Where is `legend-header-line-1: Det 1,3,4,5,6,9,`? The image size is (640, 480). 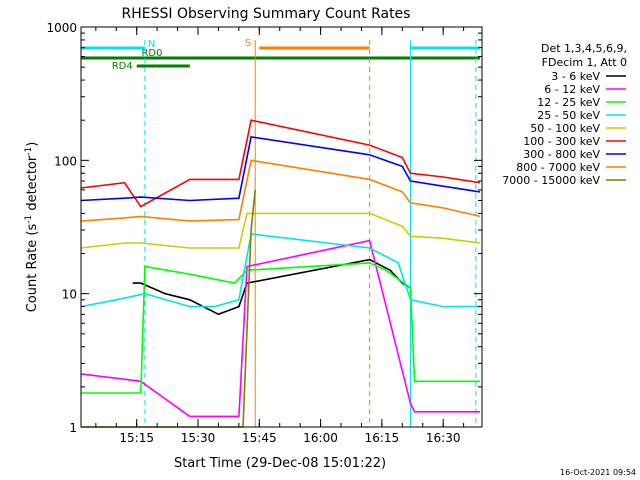 legend-header-line-1: Det 1,3,4,5,6,9, is located at coordinates (584, 48).